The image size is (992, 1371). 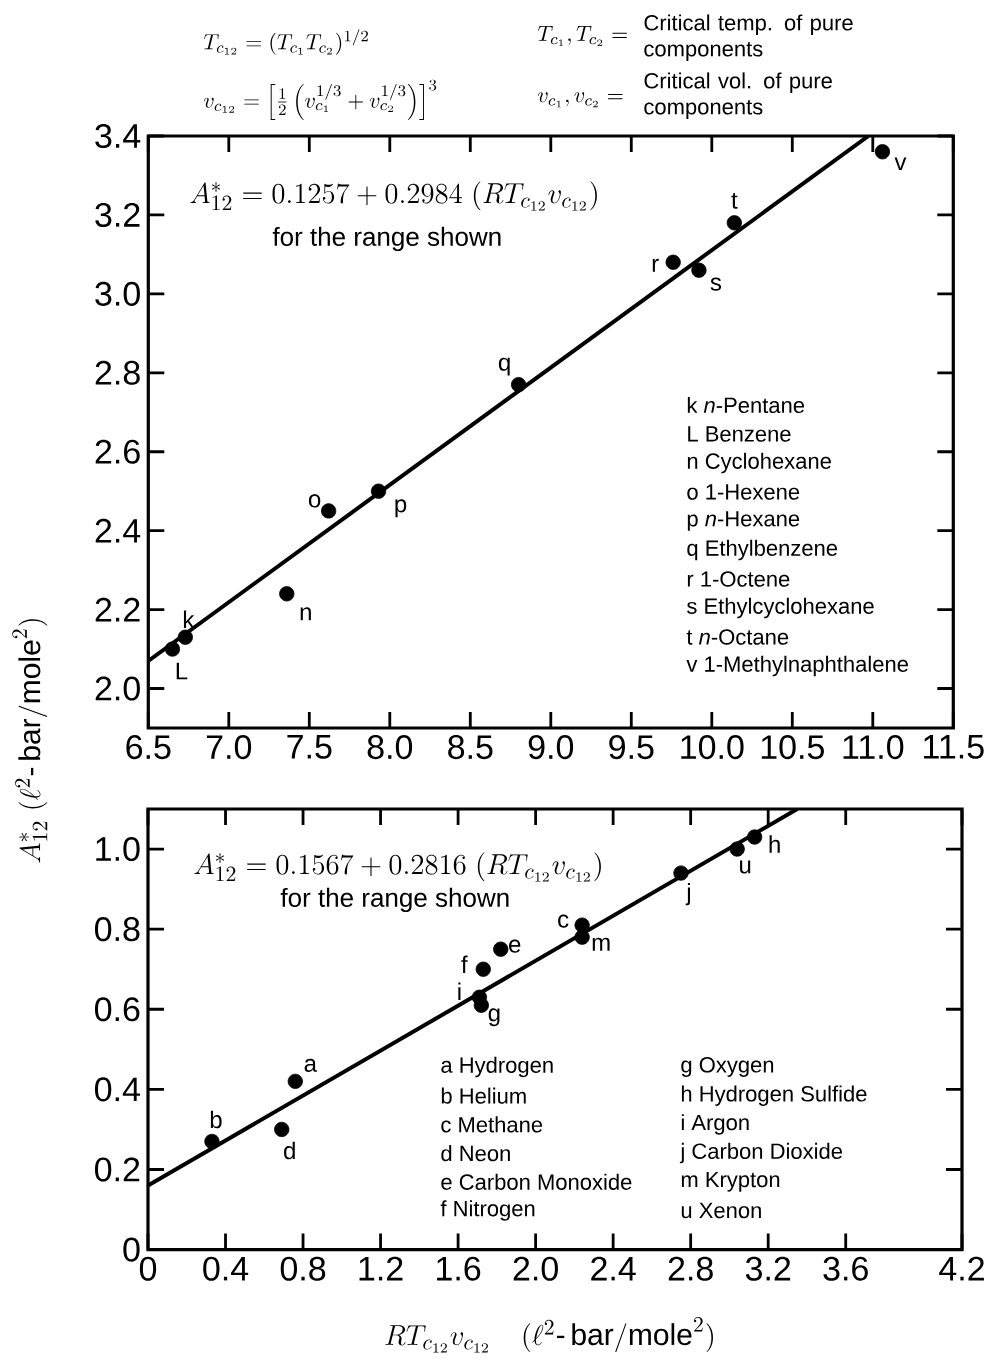 What do you see at coordinates (487, 1210) in the screenshot?
I see `annotation: f Nitrogen` at bounding box center [487, 1210].